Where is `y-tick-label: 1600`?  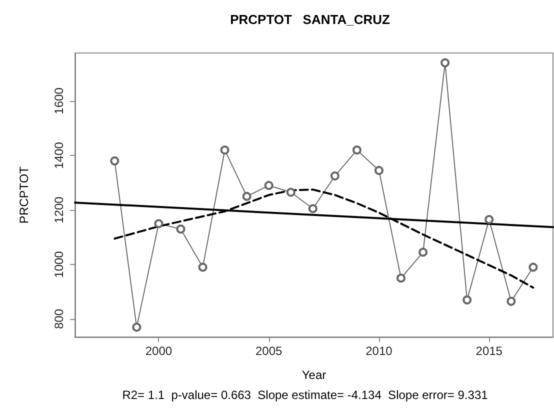 y-tick-label: 1600 is located at coordinates (59, 100).